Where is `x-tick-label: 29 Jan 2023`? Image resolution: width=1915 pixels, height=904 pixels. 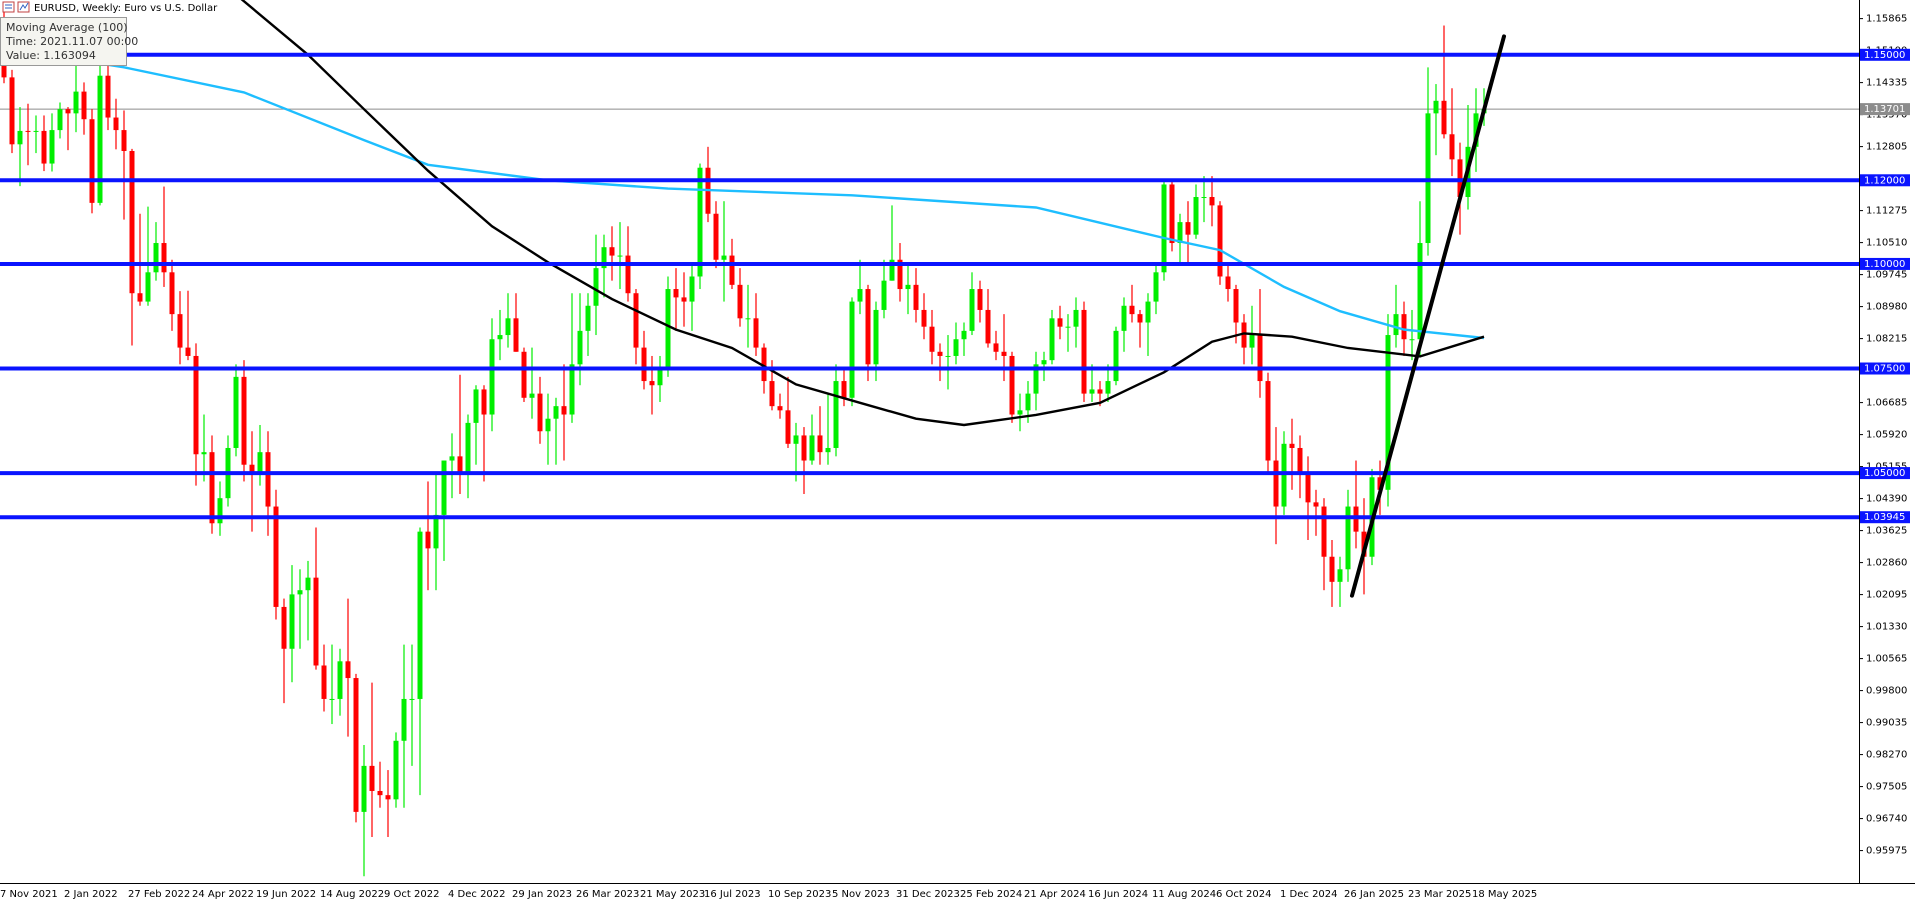 x-tick-label: 29 Jan 2023 is located at coordinates (542, 894).